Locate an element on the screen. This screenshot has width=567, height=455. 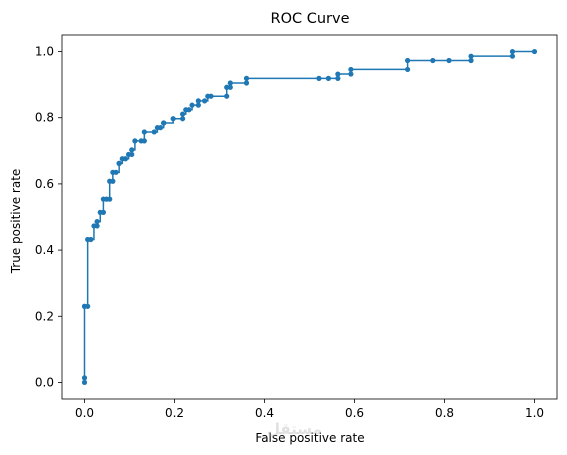
x-tick-label: 0.8 is located at coordinates (444, 413).